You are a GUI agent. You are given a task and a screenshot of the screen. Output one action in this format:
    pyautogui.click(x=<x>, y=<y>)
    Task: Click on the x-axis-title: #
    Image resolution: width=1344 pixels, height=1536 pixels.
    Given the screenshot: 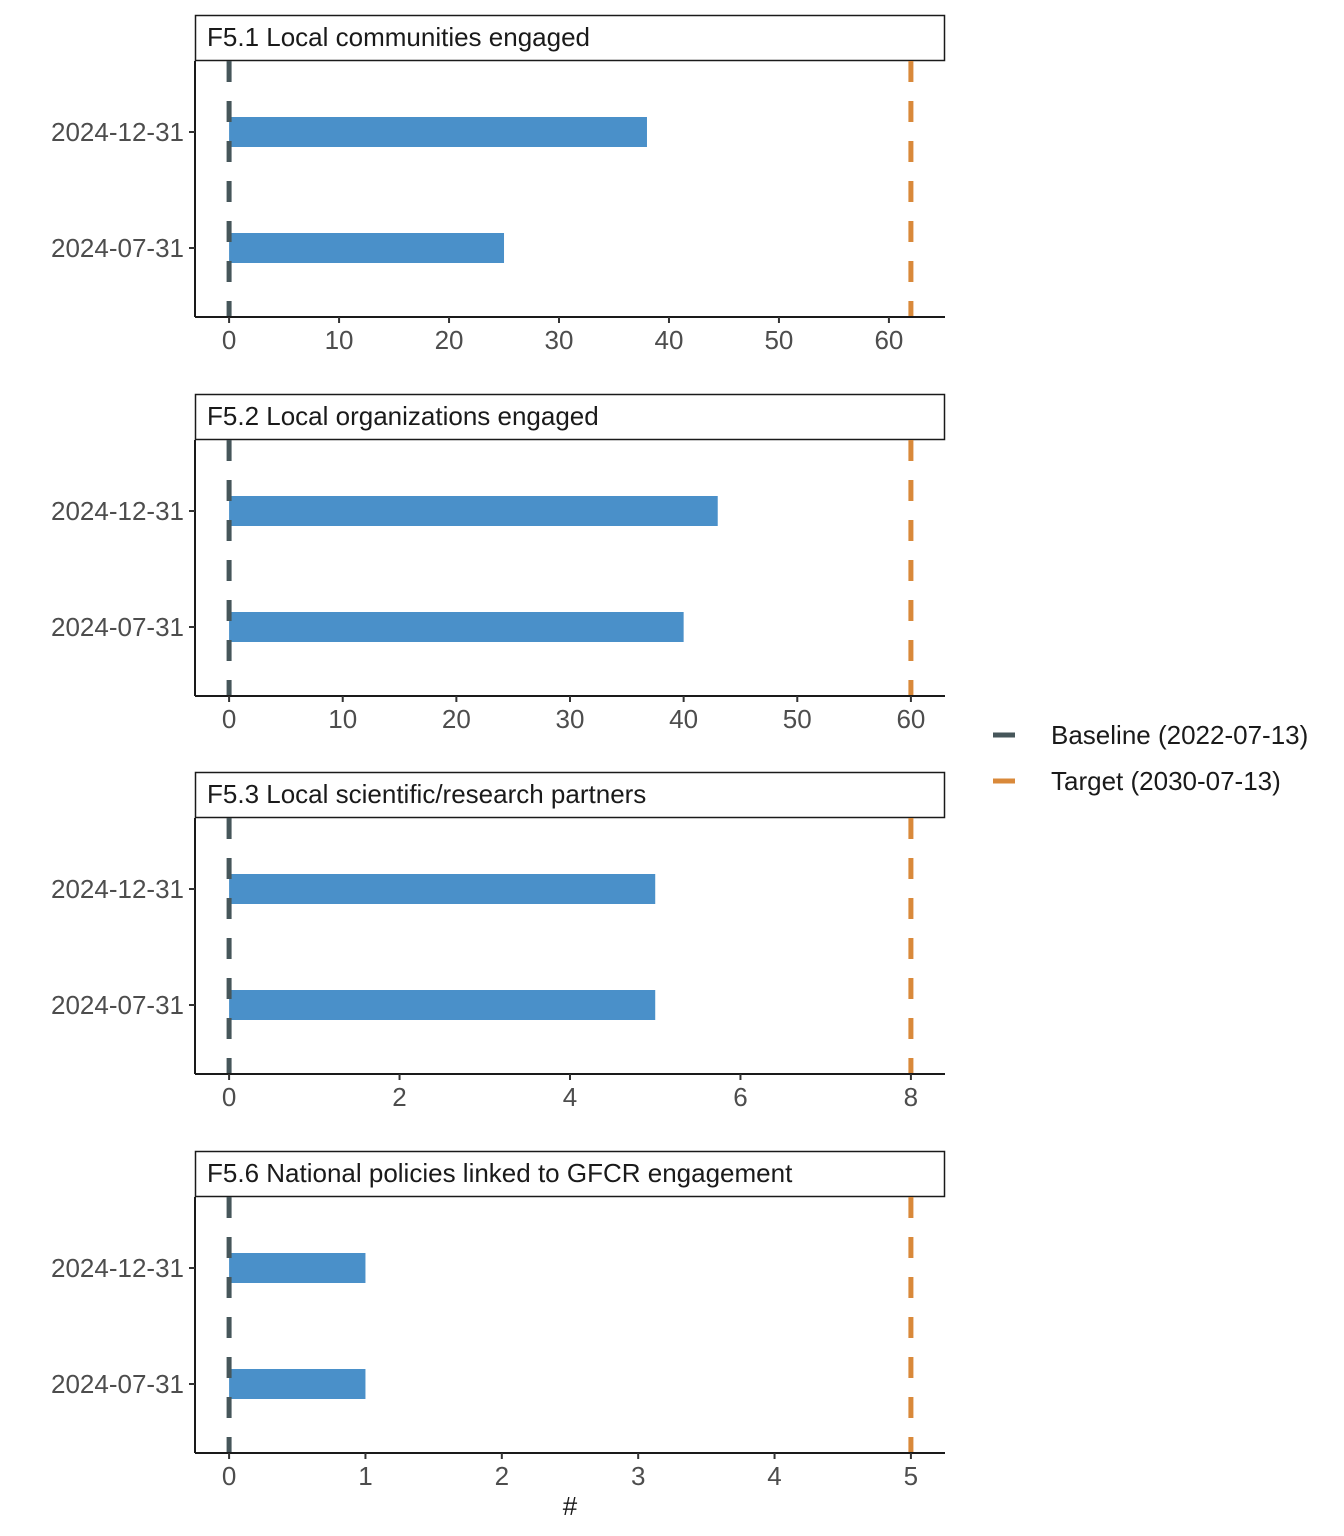 What is the action you would take?
    pyautogui.click(x=570, y=1506)
    